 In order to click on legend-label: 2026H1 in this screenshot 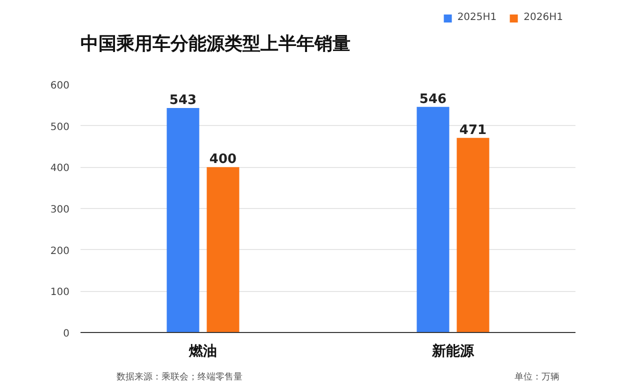, I will do `click(543, 17)`.